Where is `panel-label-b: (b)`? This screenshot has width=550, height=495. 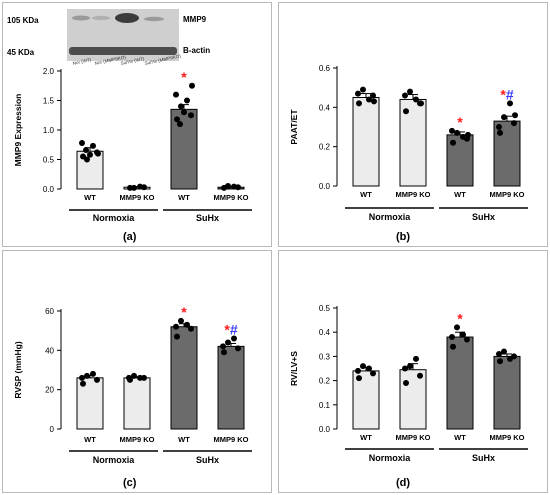
panel-label-b: (b) is located at coordinates (403, 237).